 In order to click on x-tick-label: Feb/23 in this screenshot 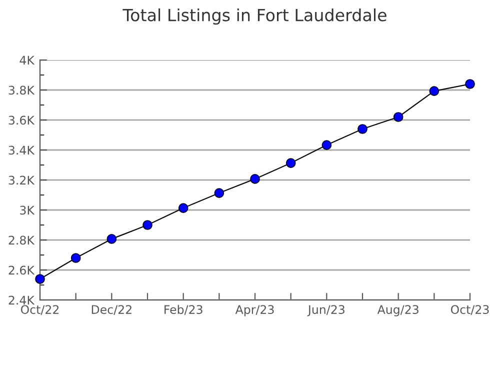, I will do `click(183, 309)`.